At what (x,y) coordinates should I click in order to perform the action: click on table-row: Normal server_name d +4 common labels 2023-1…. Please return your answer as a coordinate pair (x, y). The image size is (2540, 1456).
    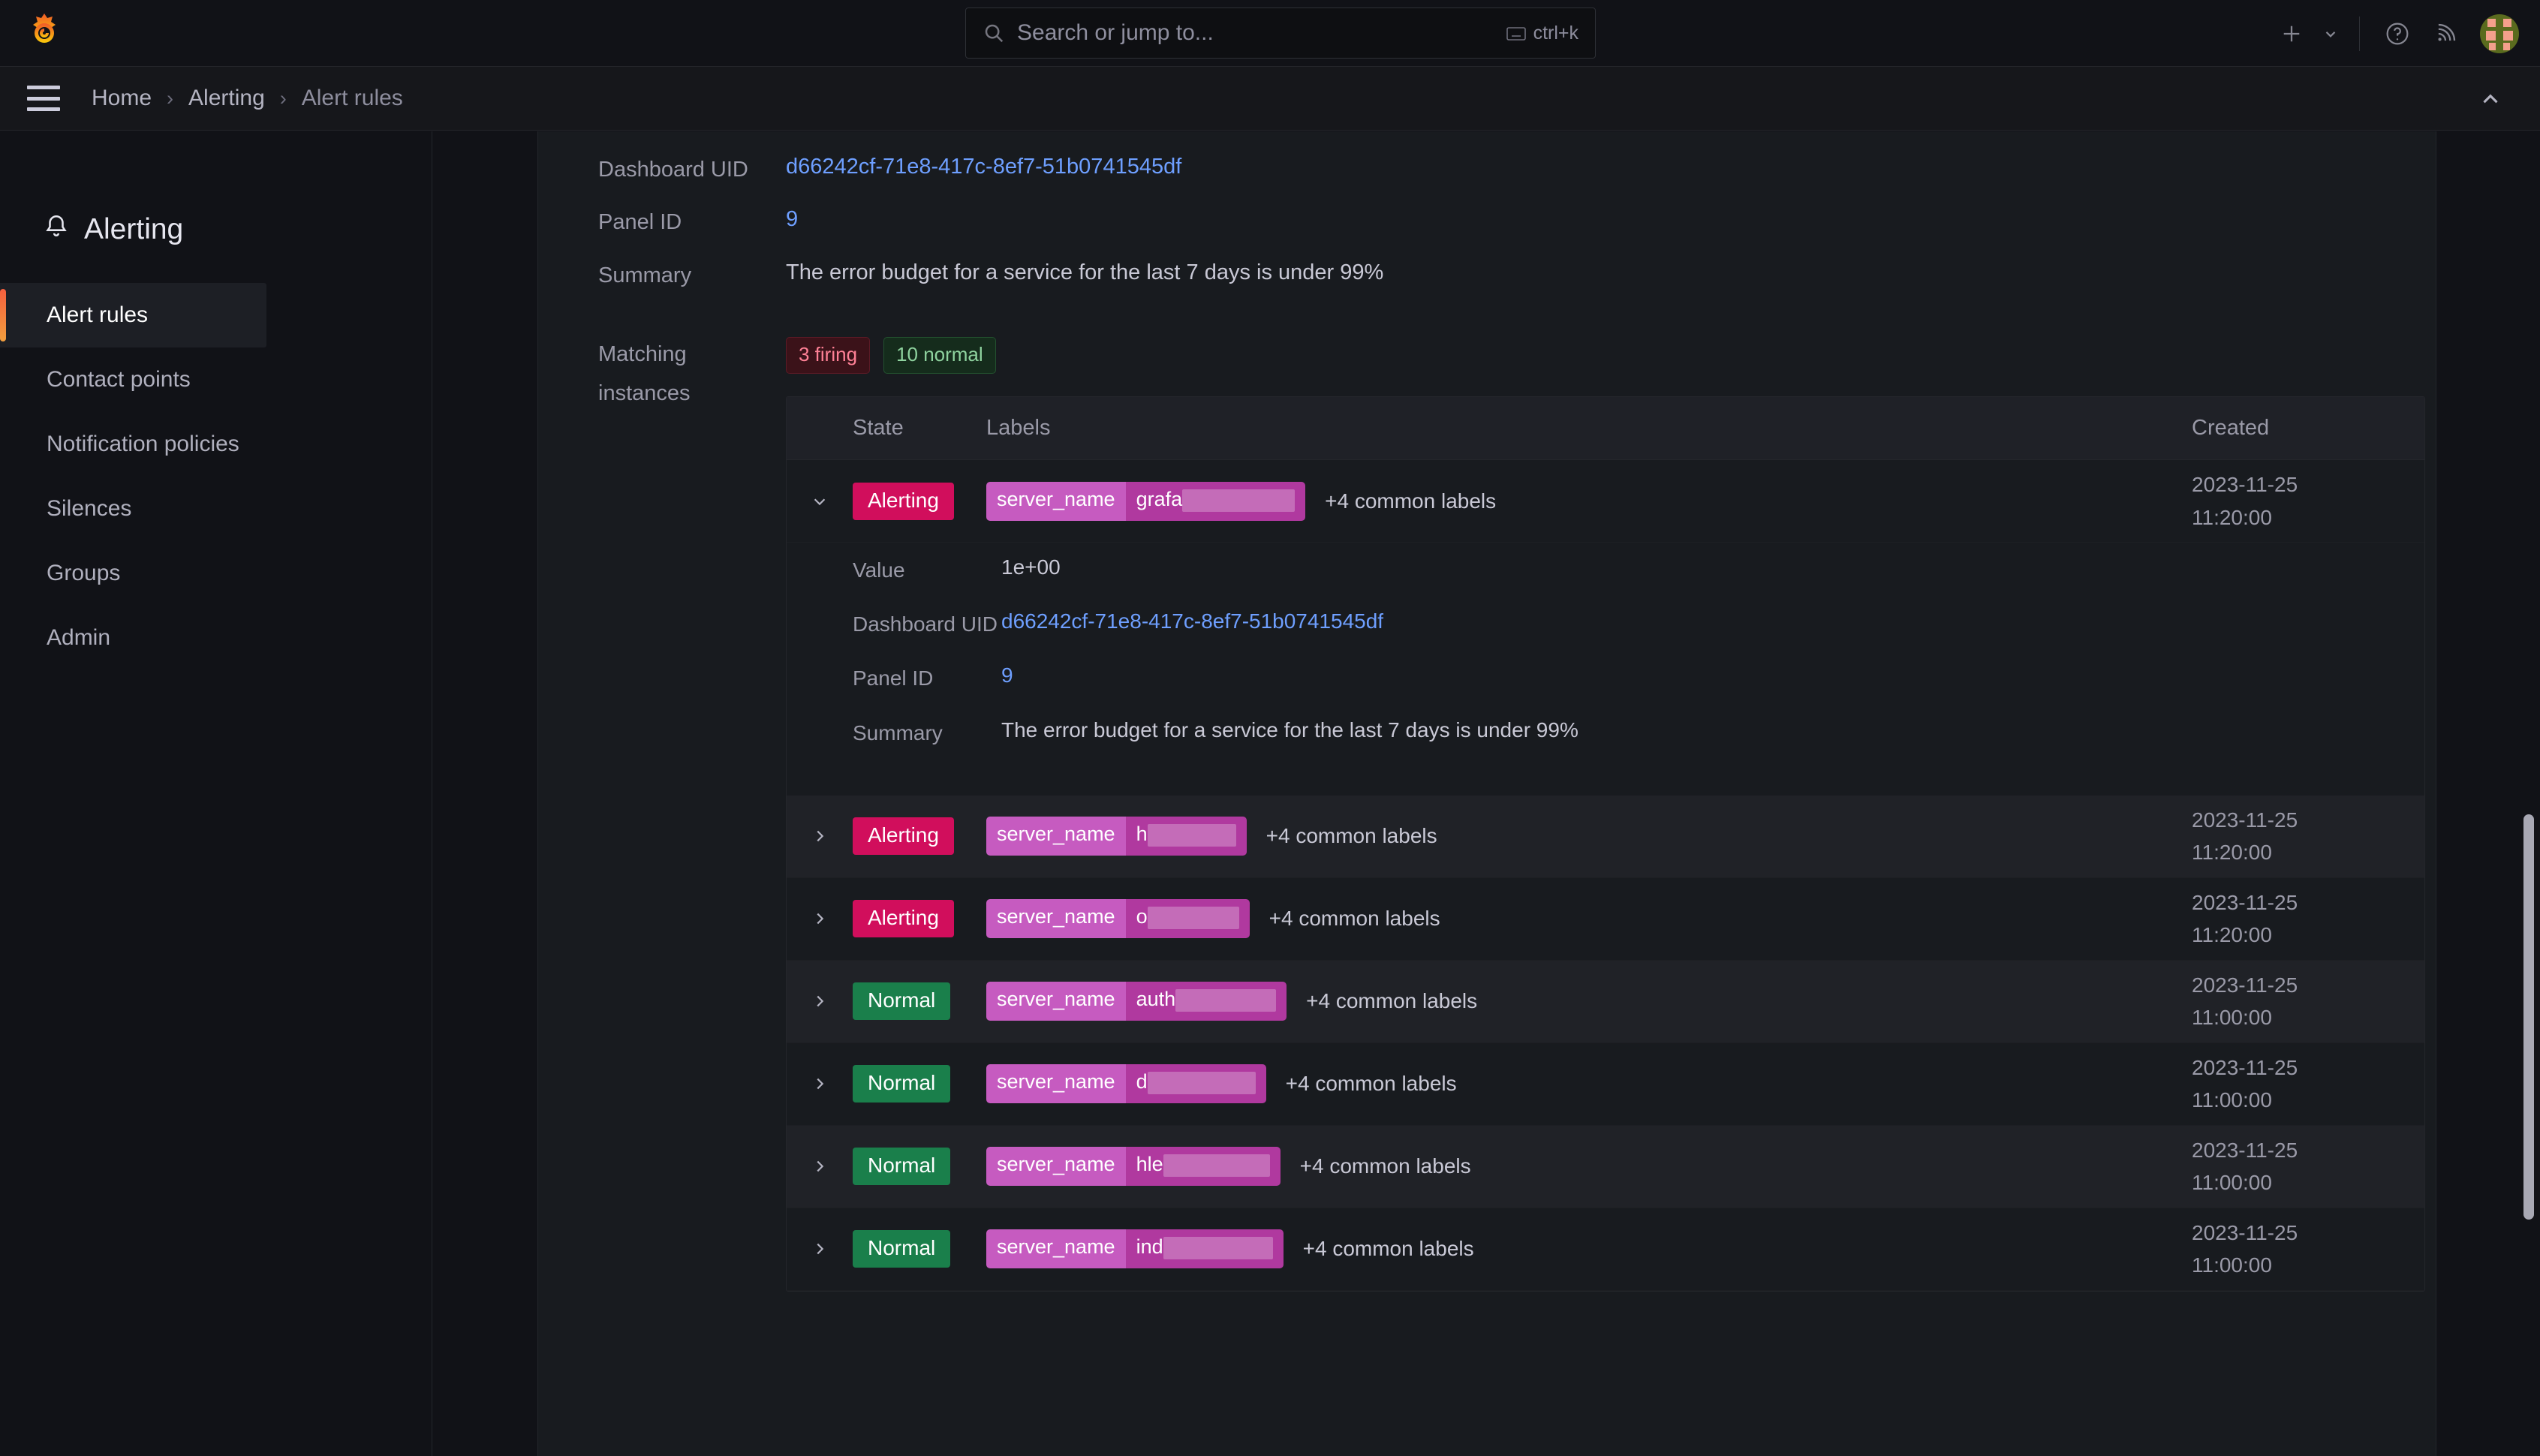
    Looking at the image, I should click on (1605, 1084).